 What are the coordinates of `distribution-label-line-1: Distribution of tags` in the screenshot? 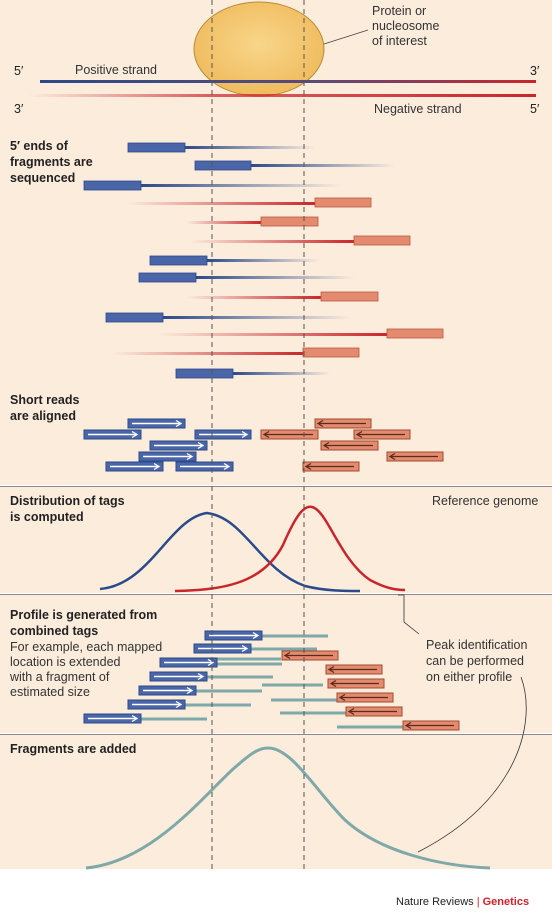 It's located at (67, 501).